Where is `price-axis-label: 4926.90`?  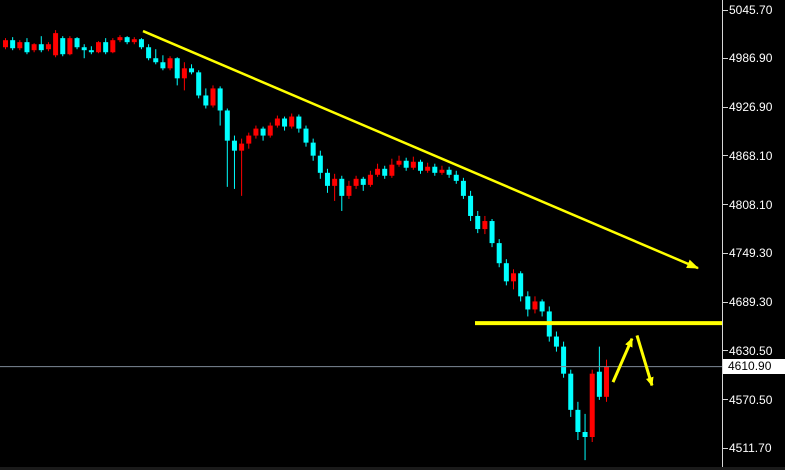 price-axis-label: 4926.90 is located at coordinates (751, 107).